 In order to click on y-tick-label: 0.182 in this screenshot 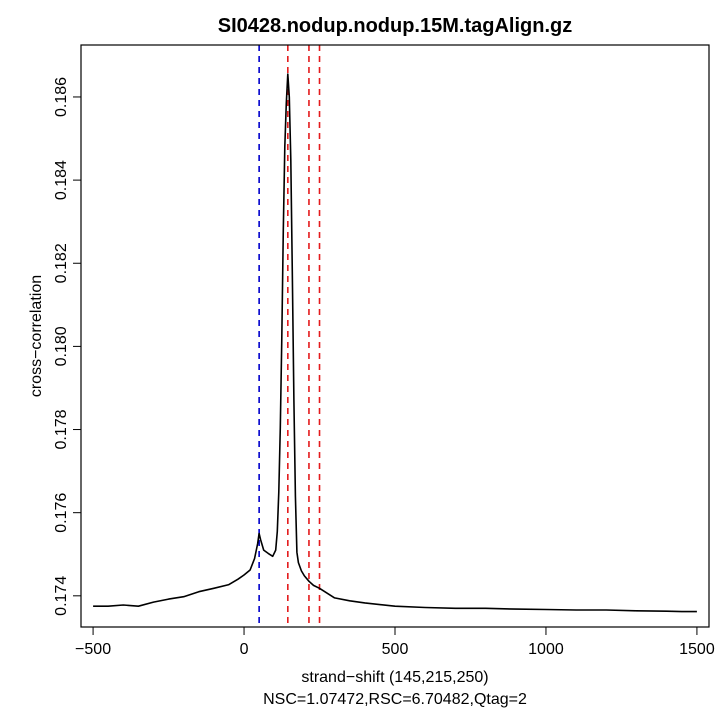, I will do `click(61, 263)`.